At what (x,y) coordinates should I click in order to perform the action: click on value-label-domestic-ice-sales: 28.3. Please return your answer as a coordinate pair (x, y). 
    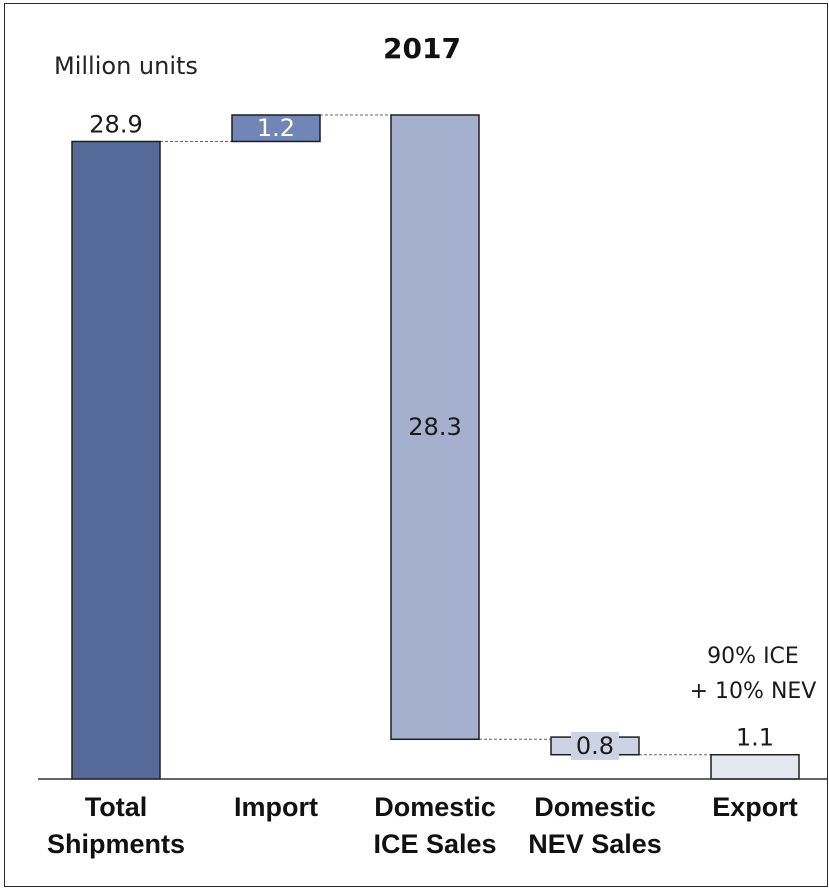
    Looking at the image, I should click on (434, 427).